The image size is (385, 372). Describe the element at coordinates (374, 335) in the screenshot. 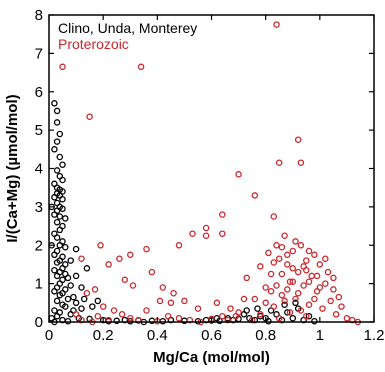

I see `x-tick-label: 1.2` at that location.